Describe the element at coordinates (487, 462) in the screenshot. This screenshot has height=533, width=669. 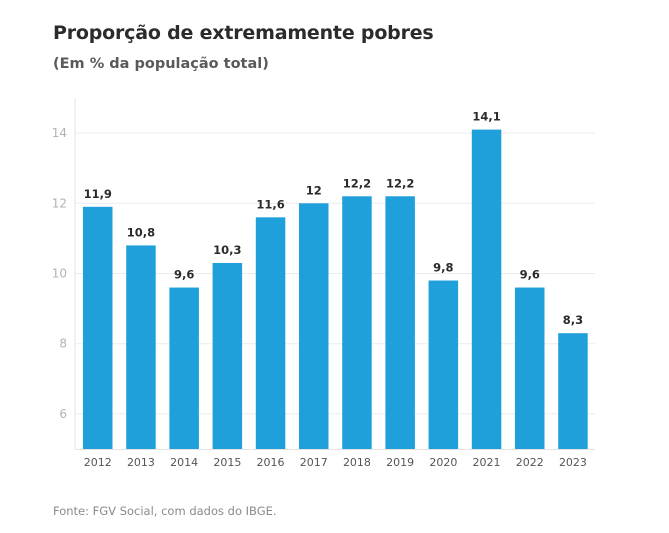
I see `x-tick-label: 2021` at that location.